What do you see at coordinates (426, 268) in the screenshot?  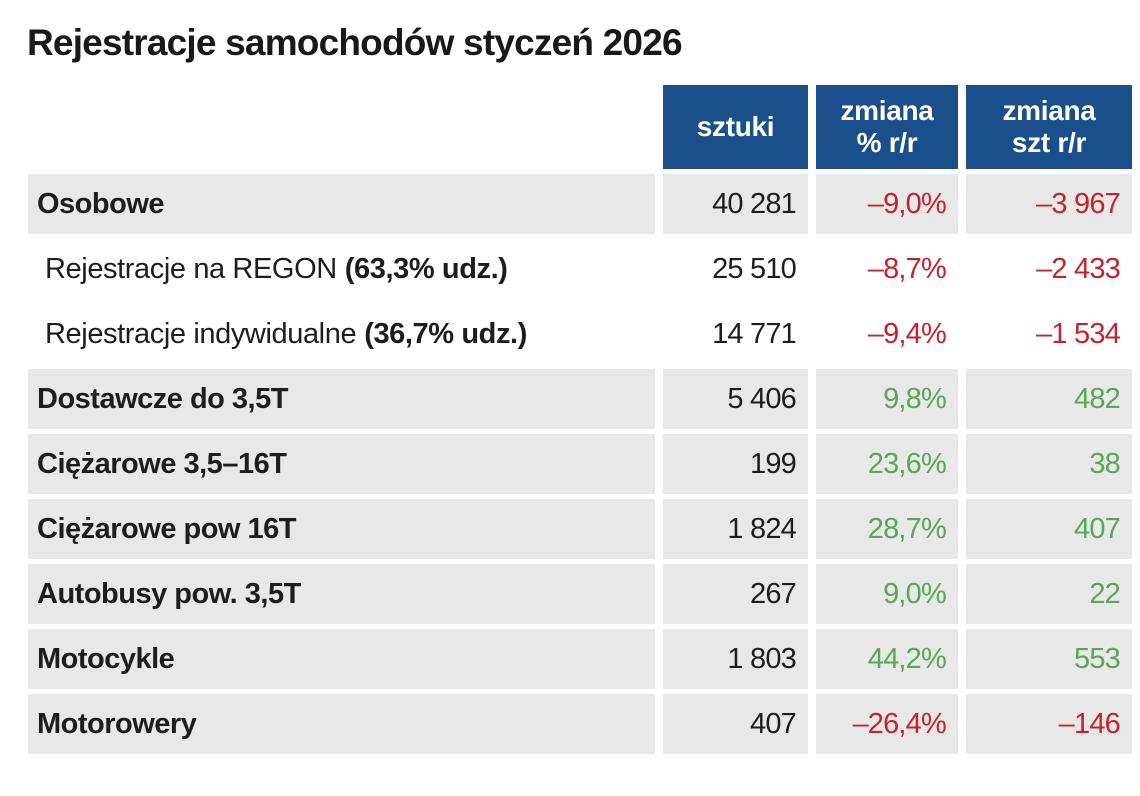 I see `row-label-share: (63,3% udz.)` at bounding box center [426, 268].